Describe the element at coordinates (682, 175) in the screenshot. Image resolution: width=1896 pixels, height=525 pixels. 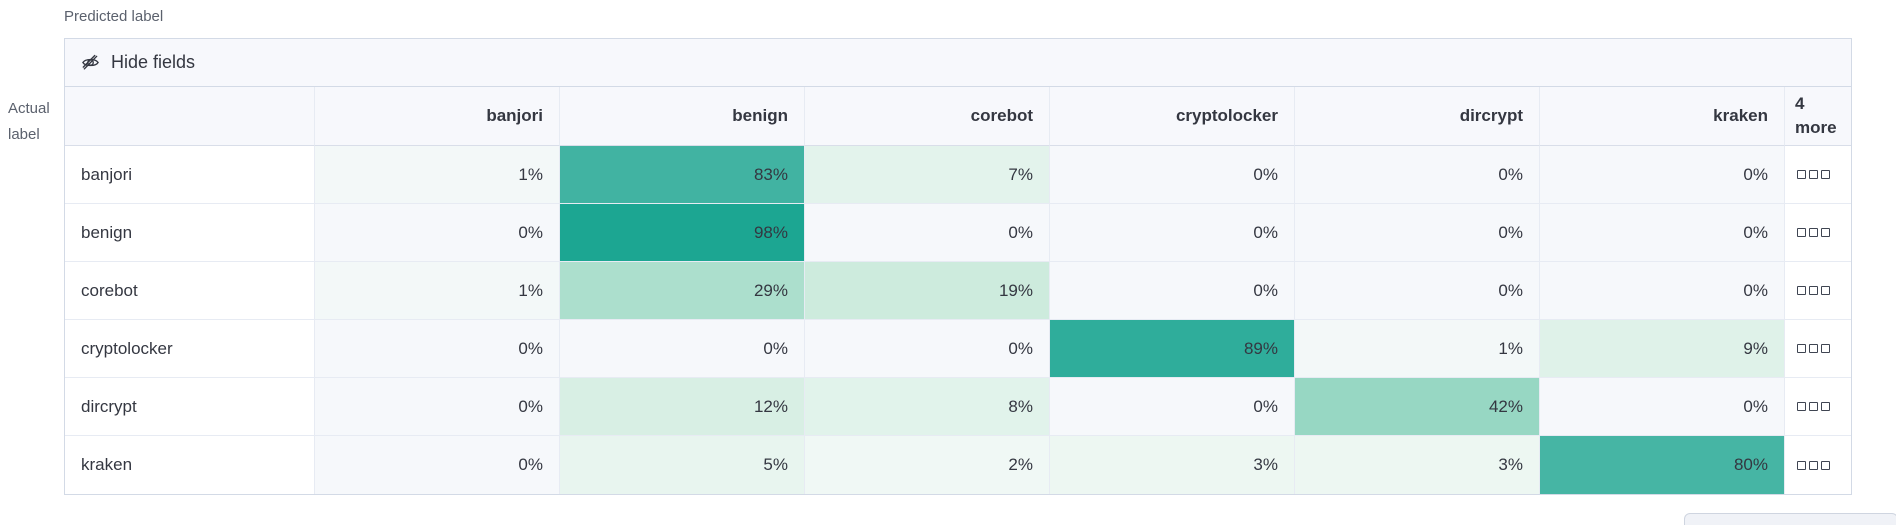
I see `matrix-cell: 83%` at that location.